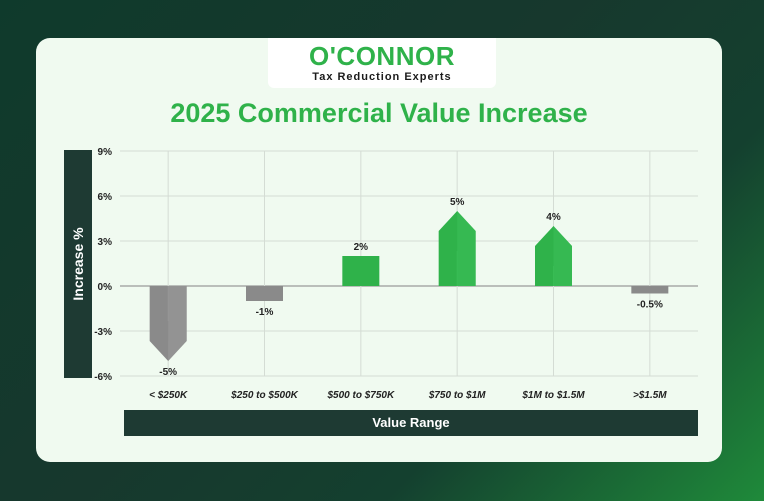 This screenshot has width=764, height=501. What do you see at coordinates (168, 372) in the screenshot?
I see `data-label: -5%` at bounding box center [168, 372].